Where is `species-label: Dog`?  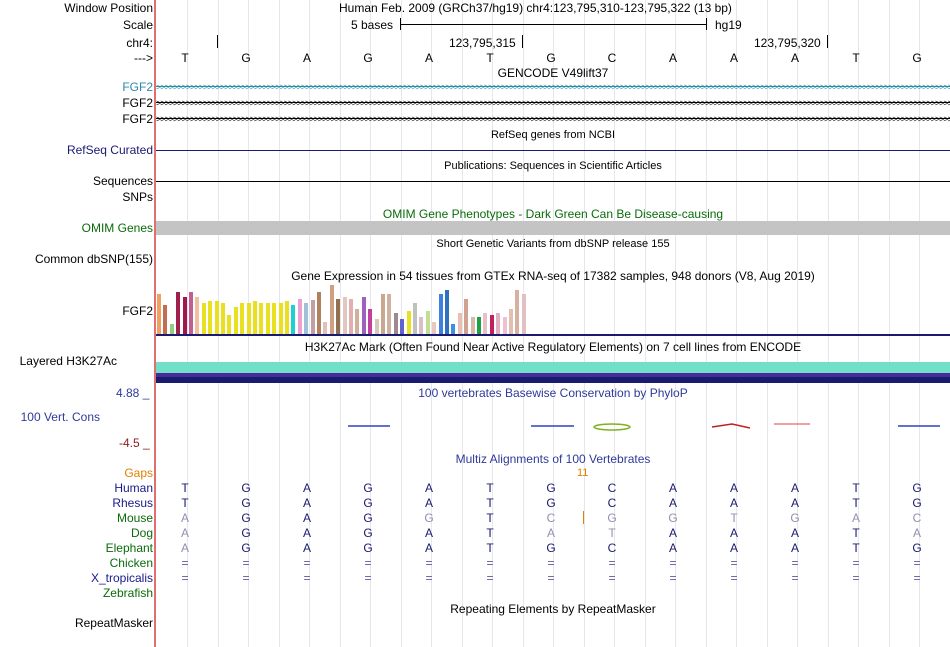
species-label: Dog is located at coordinates (141, 533).